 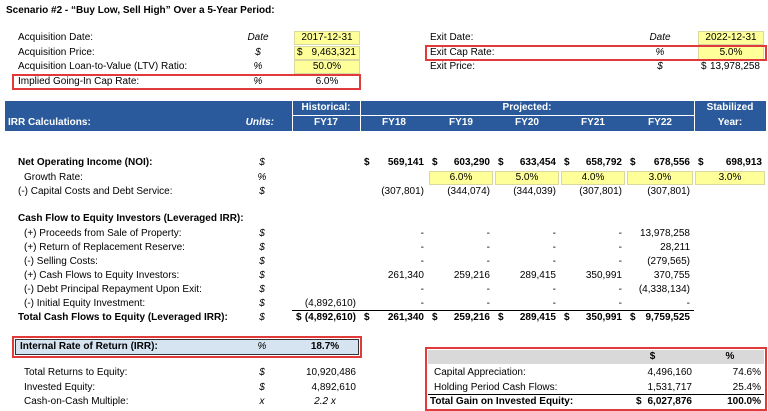 What do you see at coordinates (330, 303) in the screenshot?
I see `cell-value: (4,892,610)` at bounding box center [330, 303].